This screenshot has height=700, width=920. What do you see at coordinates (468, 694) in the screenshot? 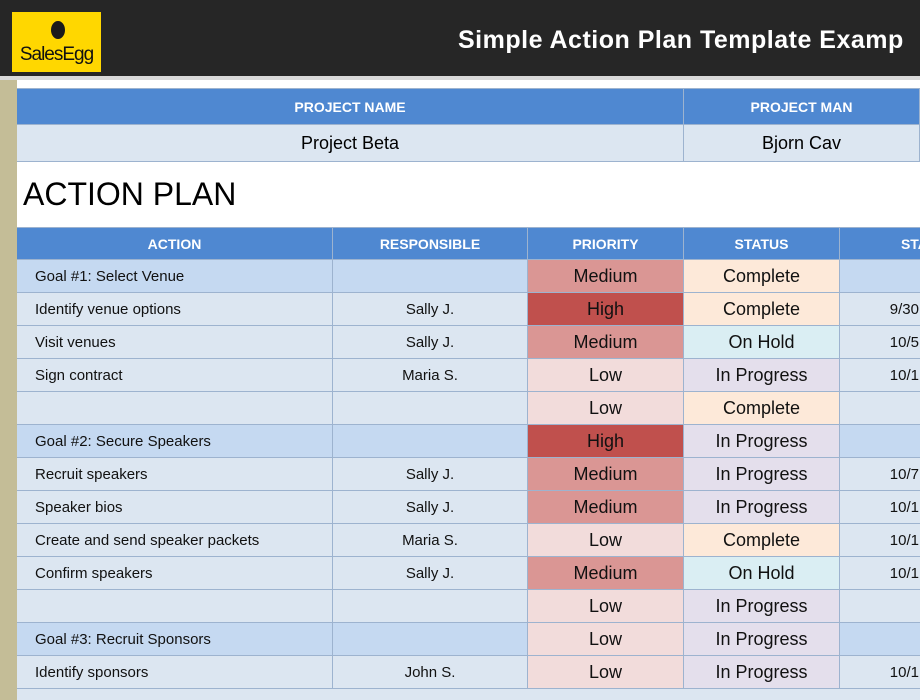
I see `partial-row` at bounding box center [468, 694].